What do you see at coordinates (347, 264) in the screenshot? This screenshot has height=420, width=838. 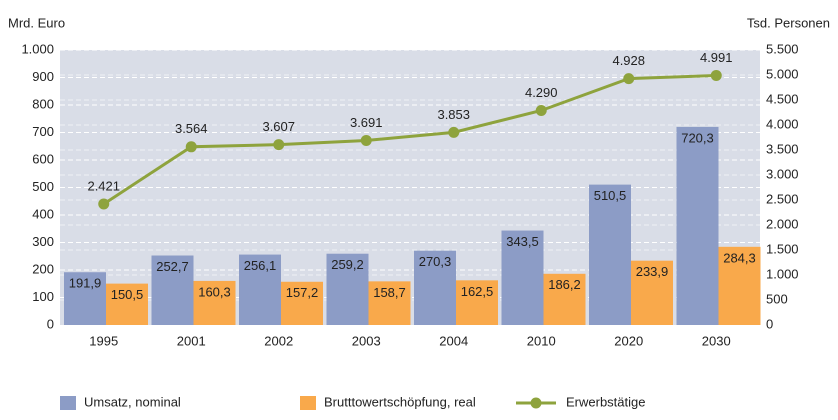 I see `bar-value-label: 259,2` at bounding box center [347, 264].